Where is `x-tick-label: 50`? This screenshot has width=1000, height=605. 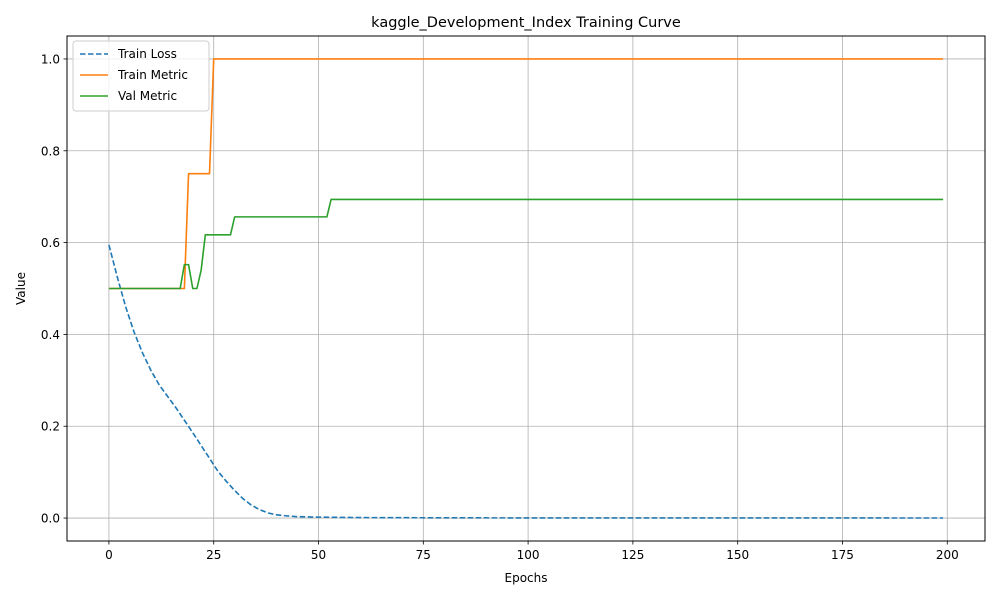 x-tick-label: 50 is located at coordinates (318, 555).